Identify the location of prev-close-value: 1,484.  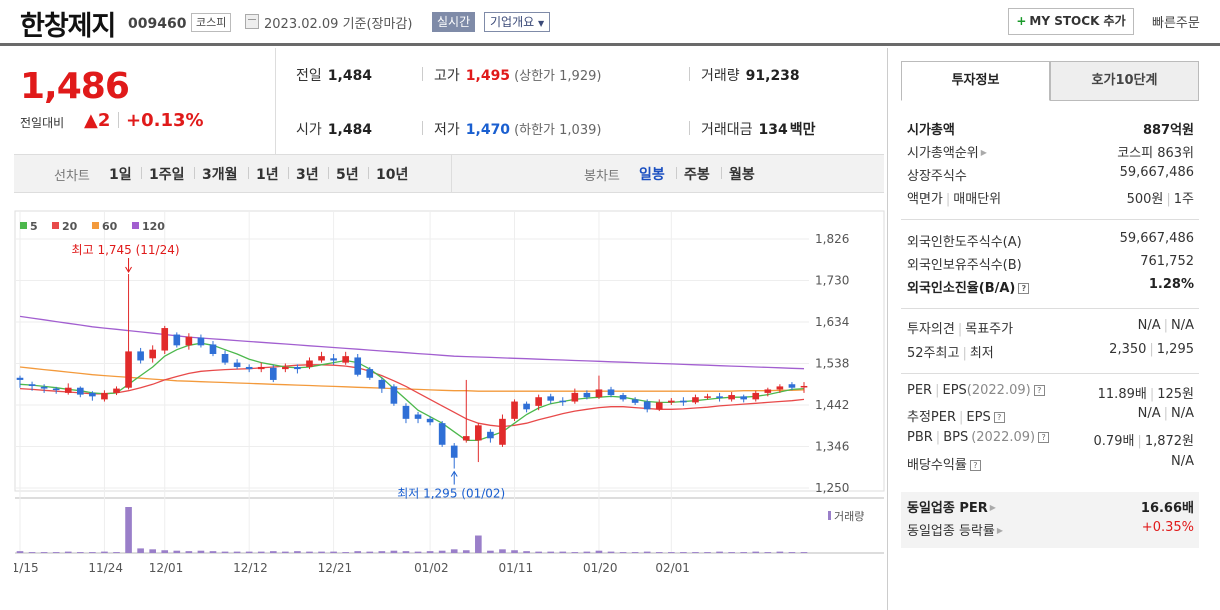
(350, 76).